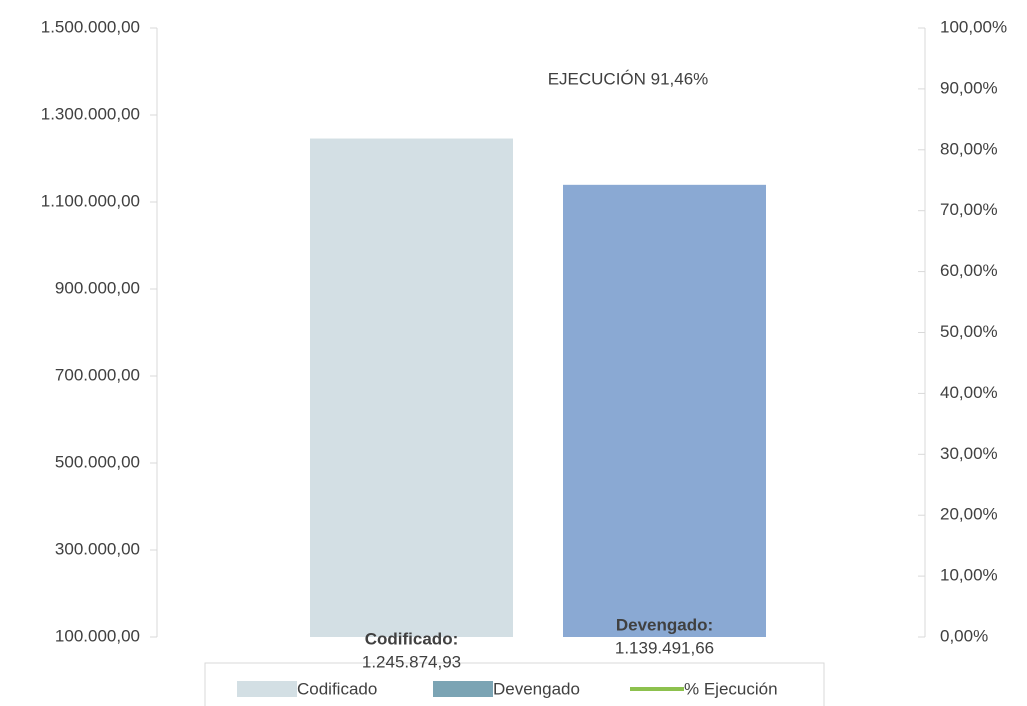  Describe the element at coordinates (412, 638) in the screenshot. I see `data-label-category: Codificado:` at that location.